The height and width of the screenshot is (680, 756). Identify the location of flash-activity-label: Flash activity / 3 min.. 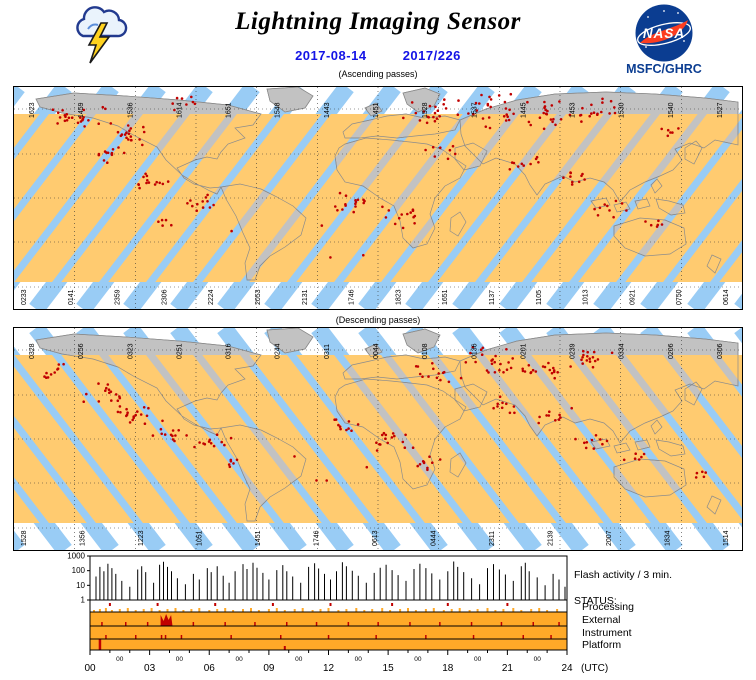
(623, 575).